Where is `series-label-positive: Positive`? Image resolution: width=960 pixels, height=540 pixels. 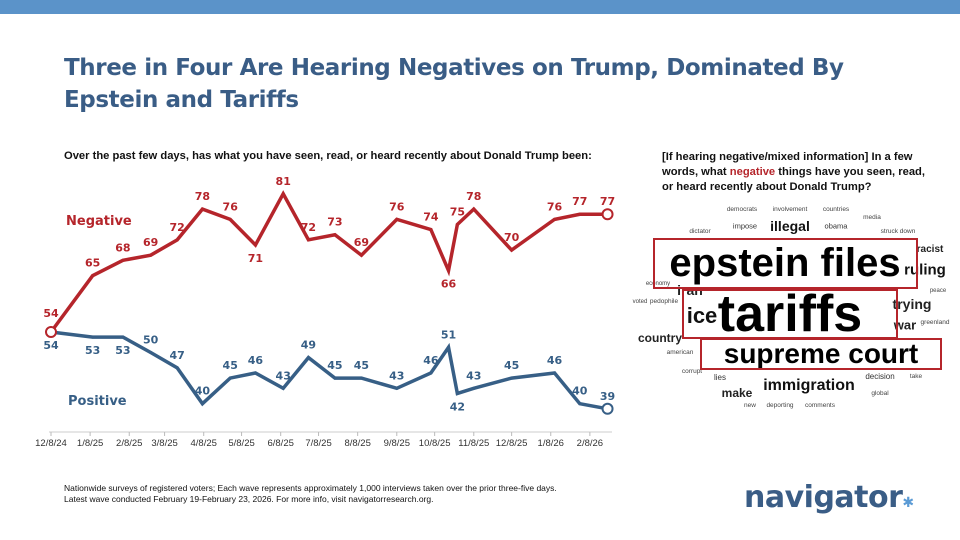
series-label-positive: Positive is located at coordinates (97, 401).